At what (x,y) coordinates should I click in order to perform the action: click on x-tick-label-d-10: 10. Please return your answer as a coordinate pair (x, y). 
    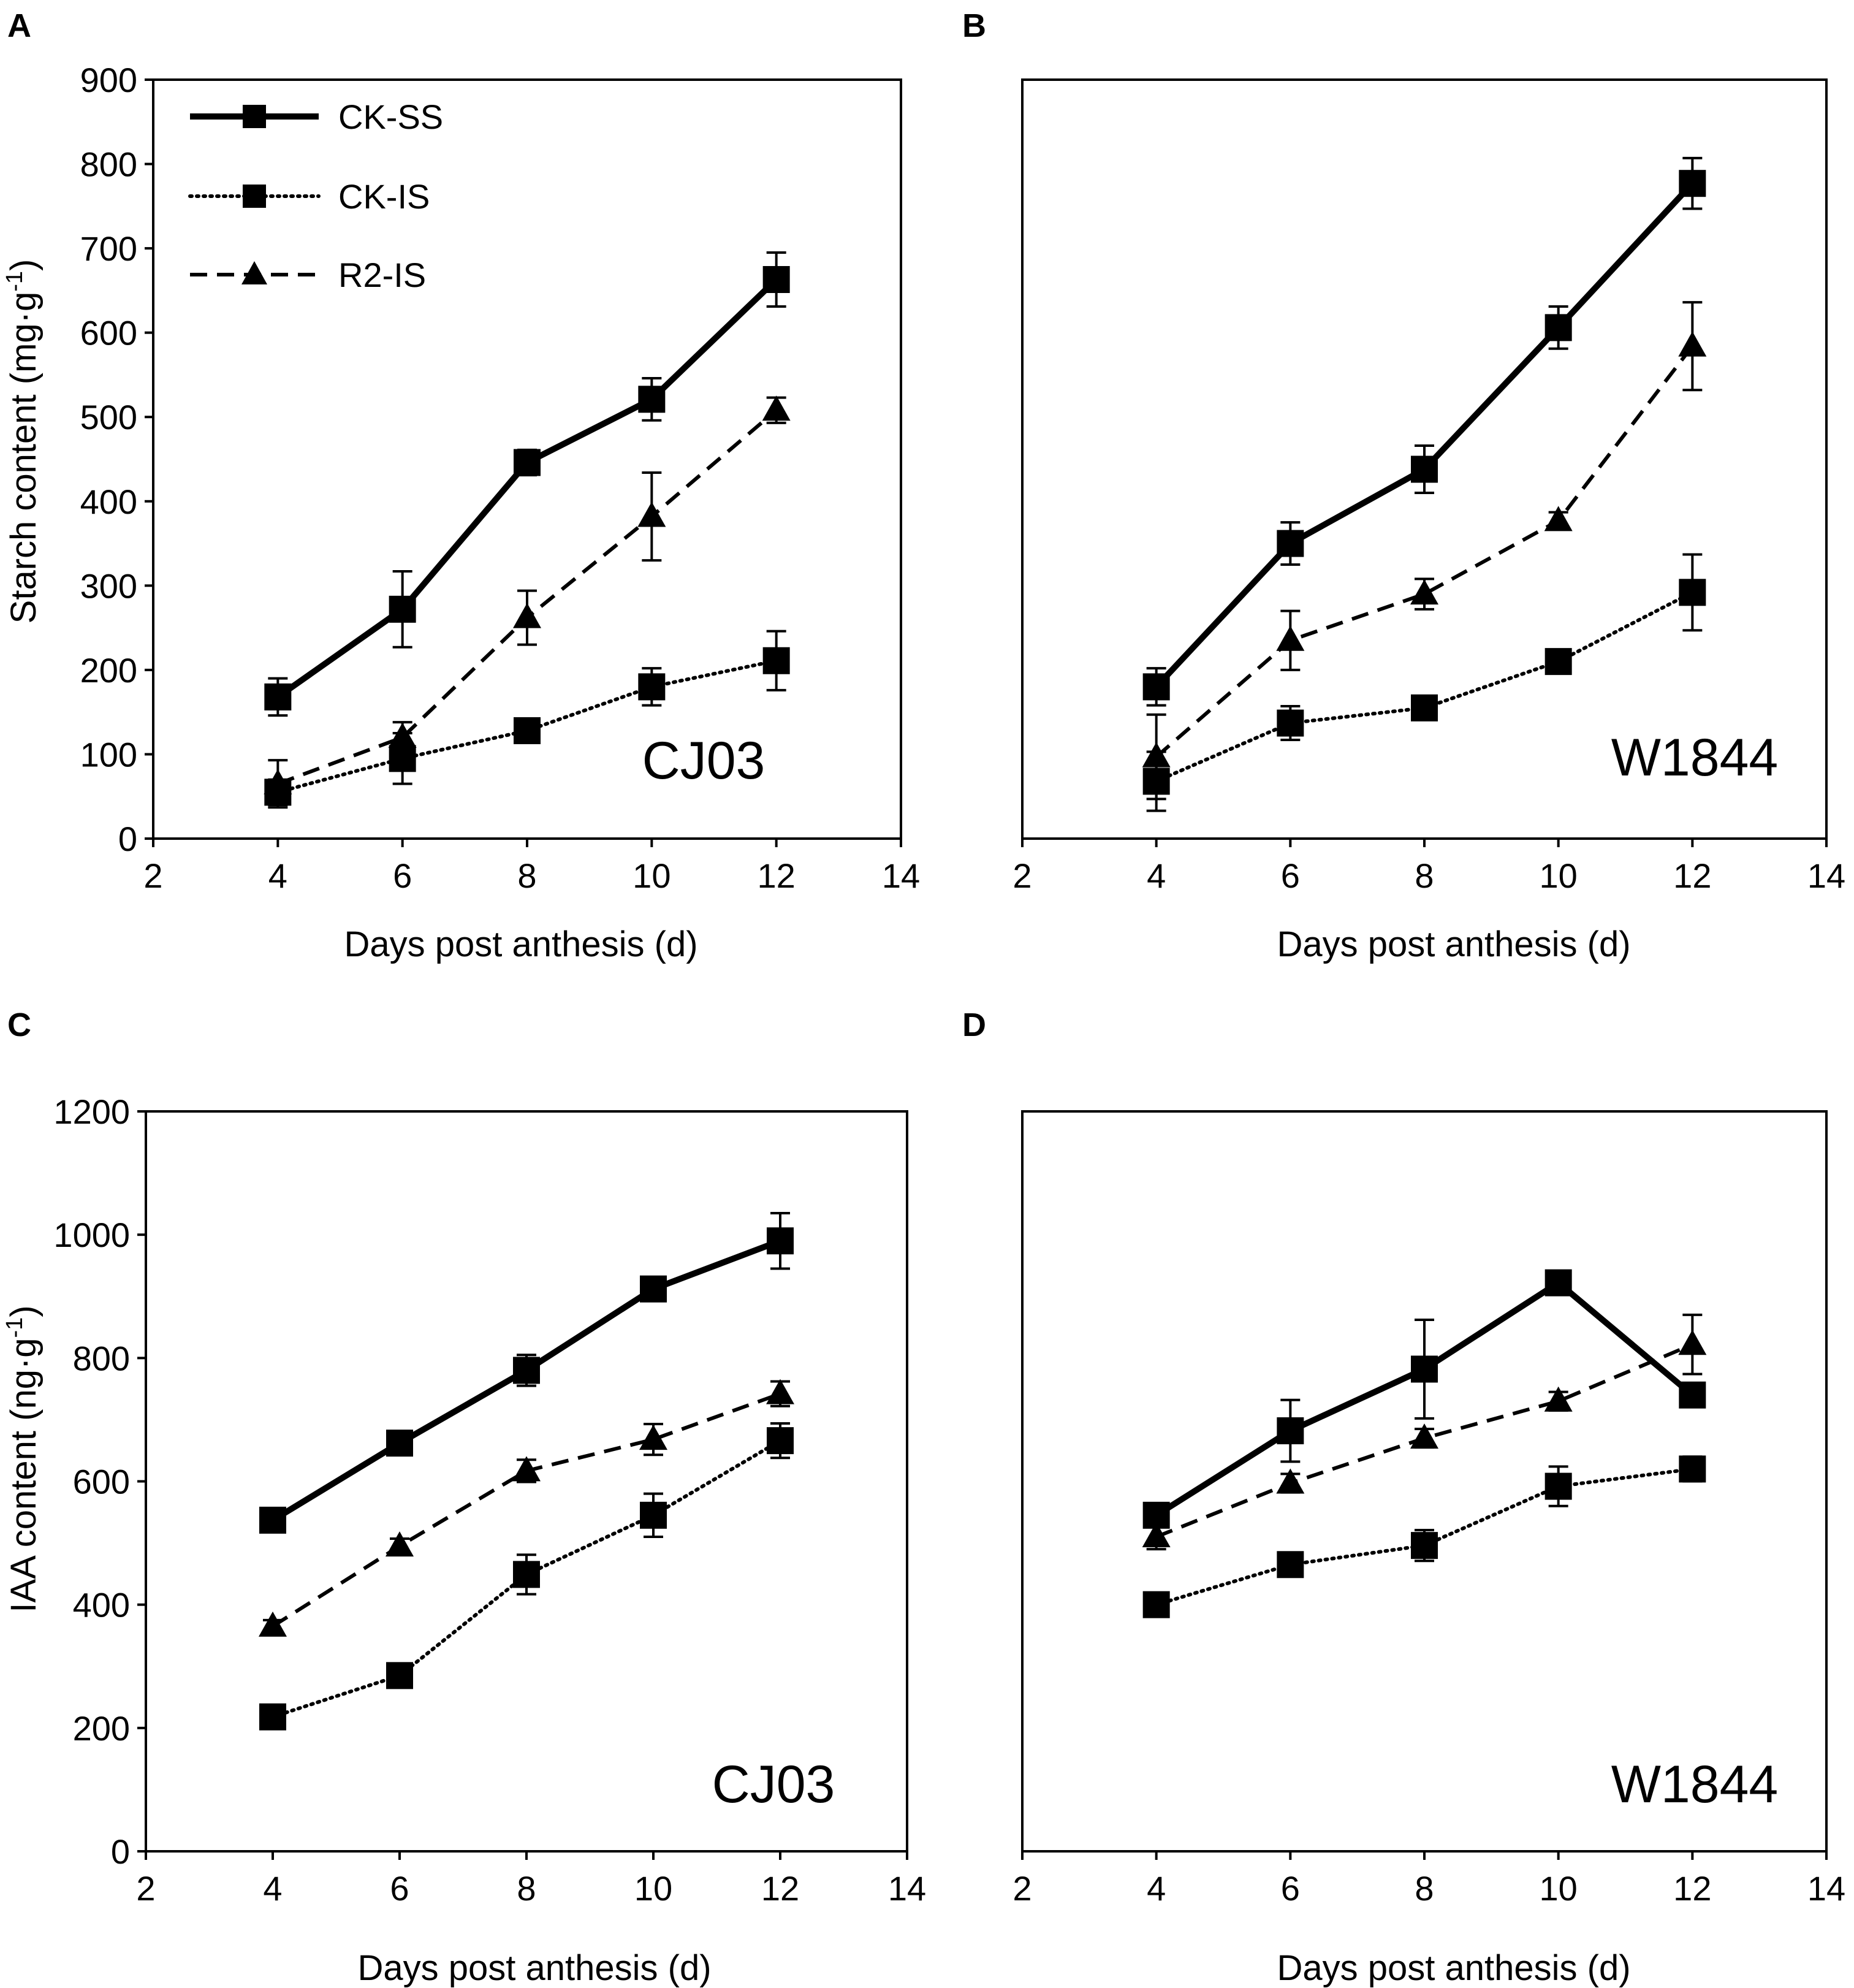
    Looking at the image, I should click on (1559, 1888).